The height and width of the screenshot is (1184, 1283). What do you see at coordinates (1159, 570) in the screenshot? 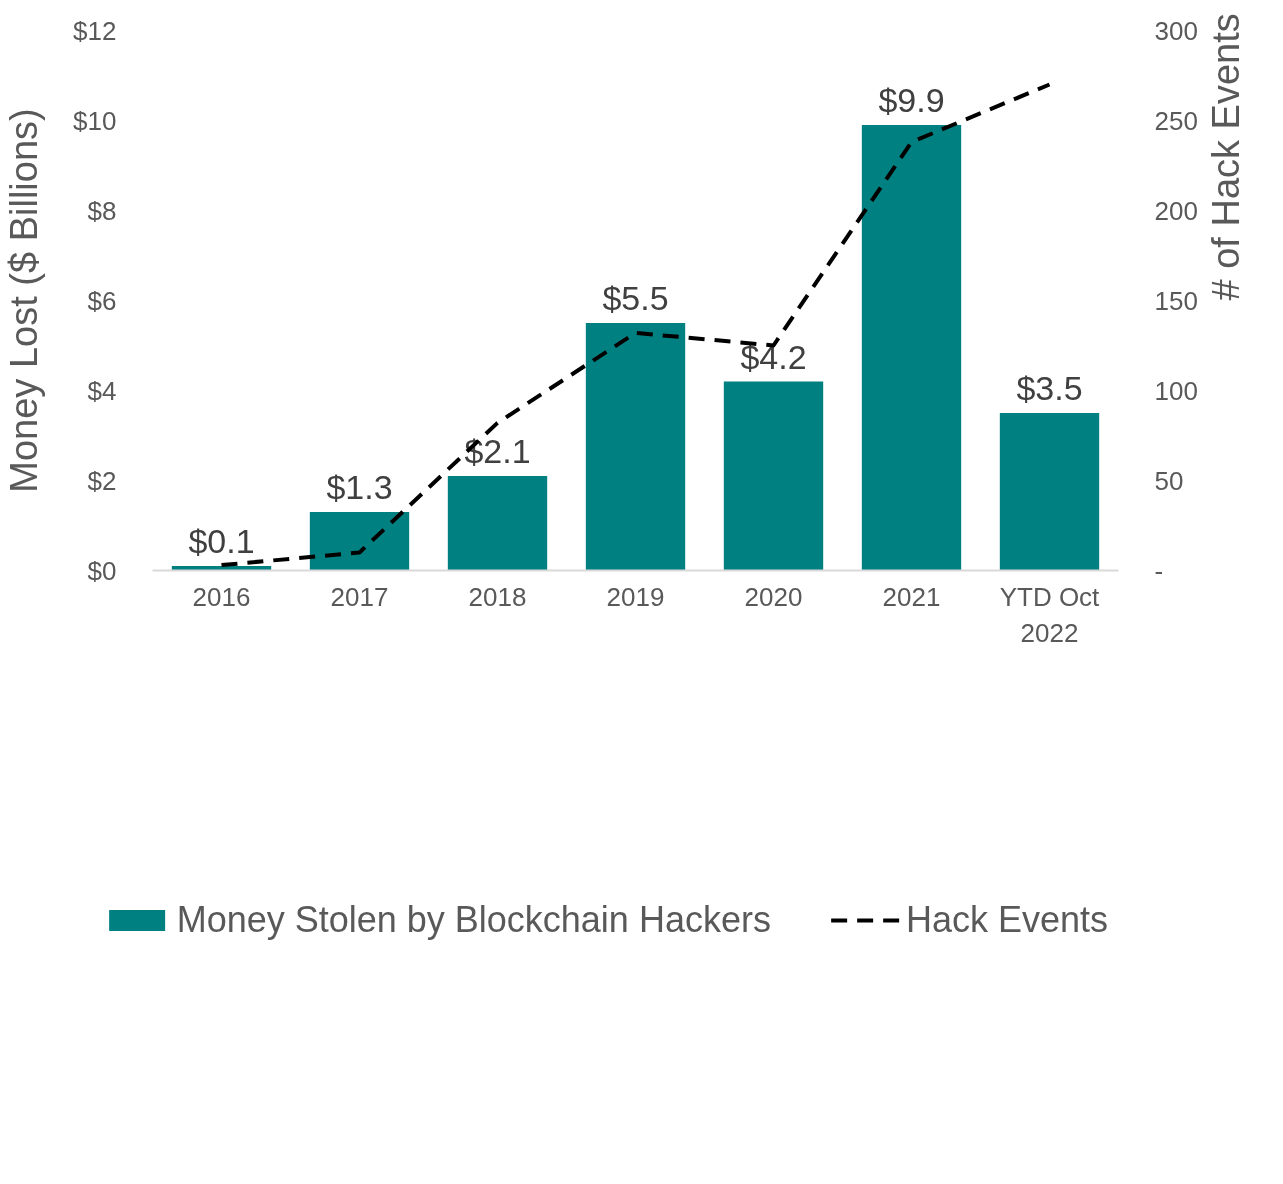
I see `y2-tick-label: -` at bounding box center [1159, 570].